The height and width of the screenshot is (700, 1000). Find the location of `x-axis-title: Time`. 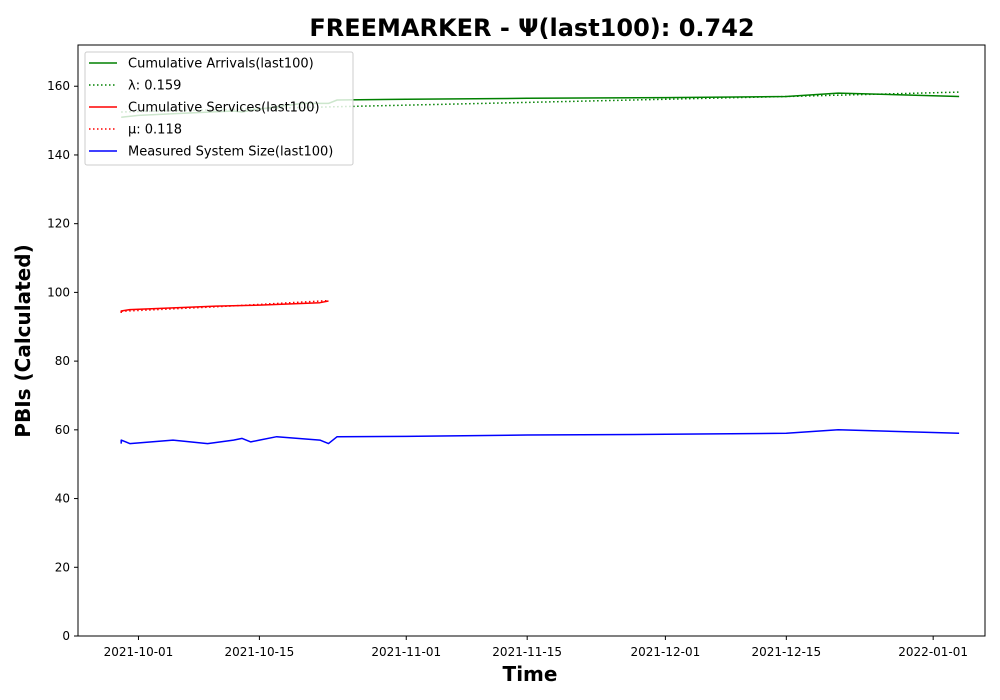

x-axis-title: Time is located at coordinates (530, 674).